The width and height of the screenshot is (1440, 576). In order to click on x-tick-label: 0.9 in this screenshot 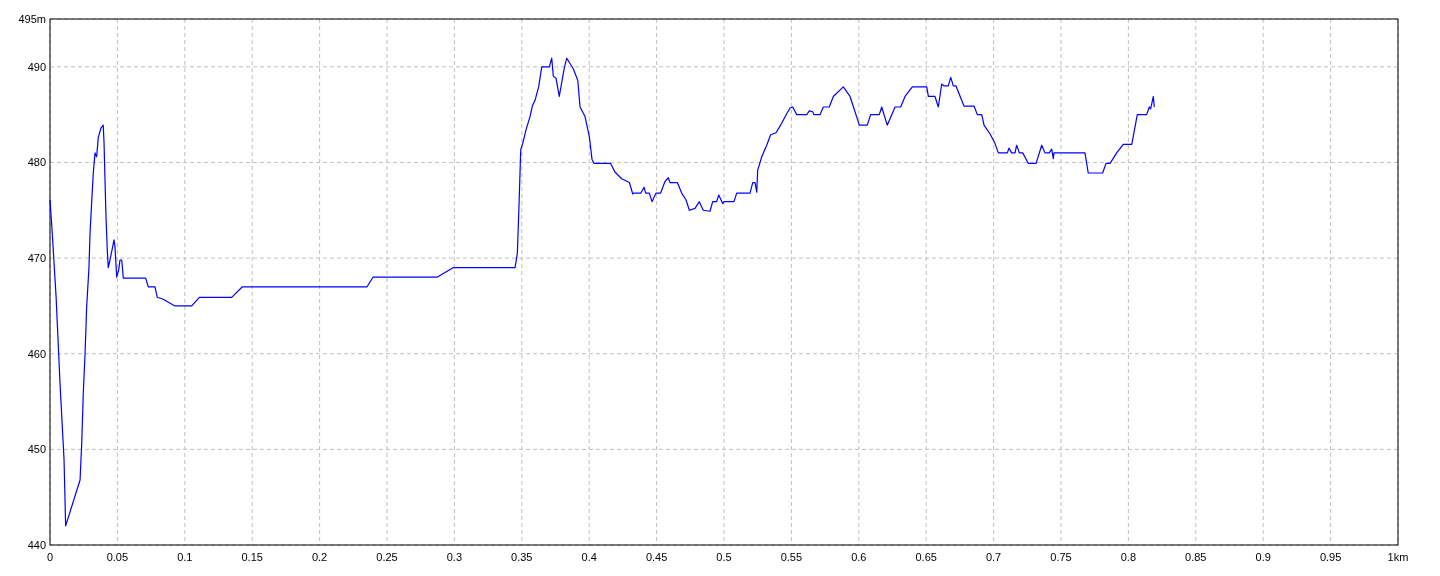, I will do `click(1263, 557)`.